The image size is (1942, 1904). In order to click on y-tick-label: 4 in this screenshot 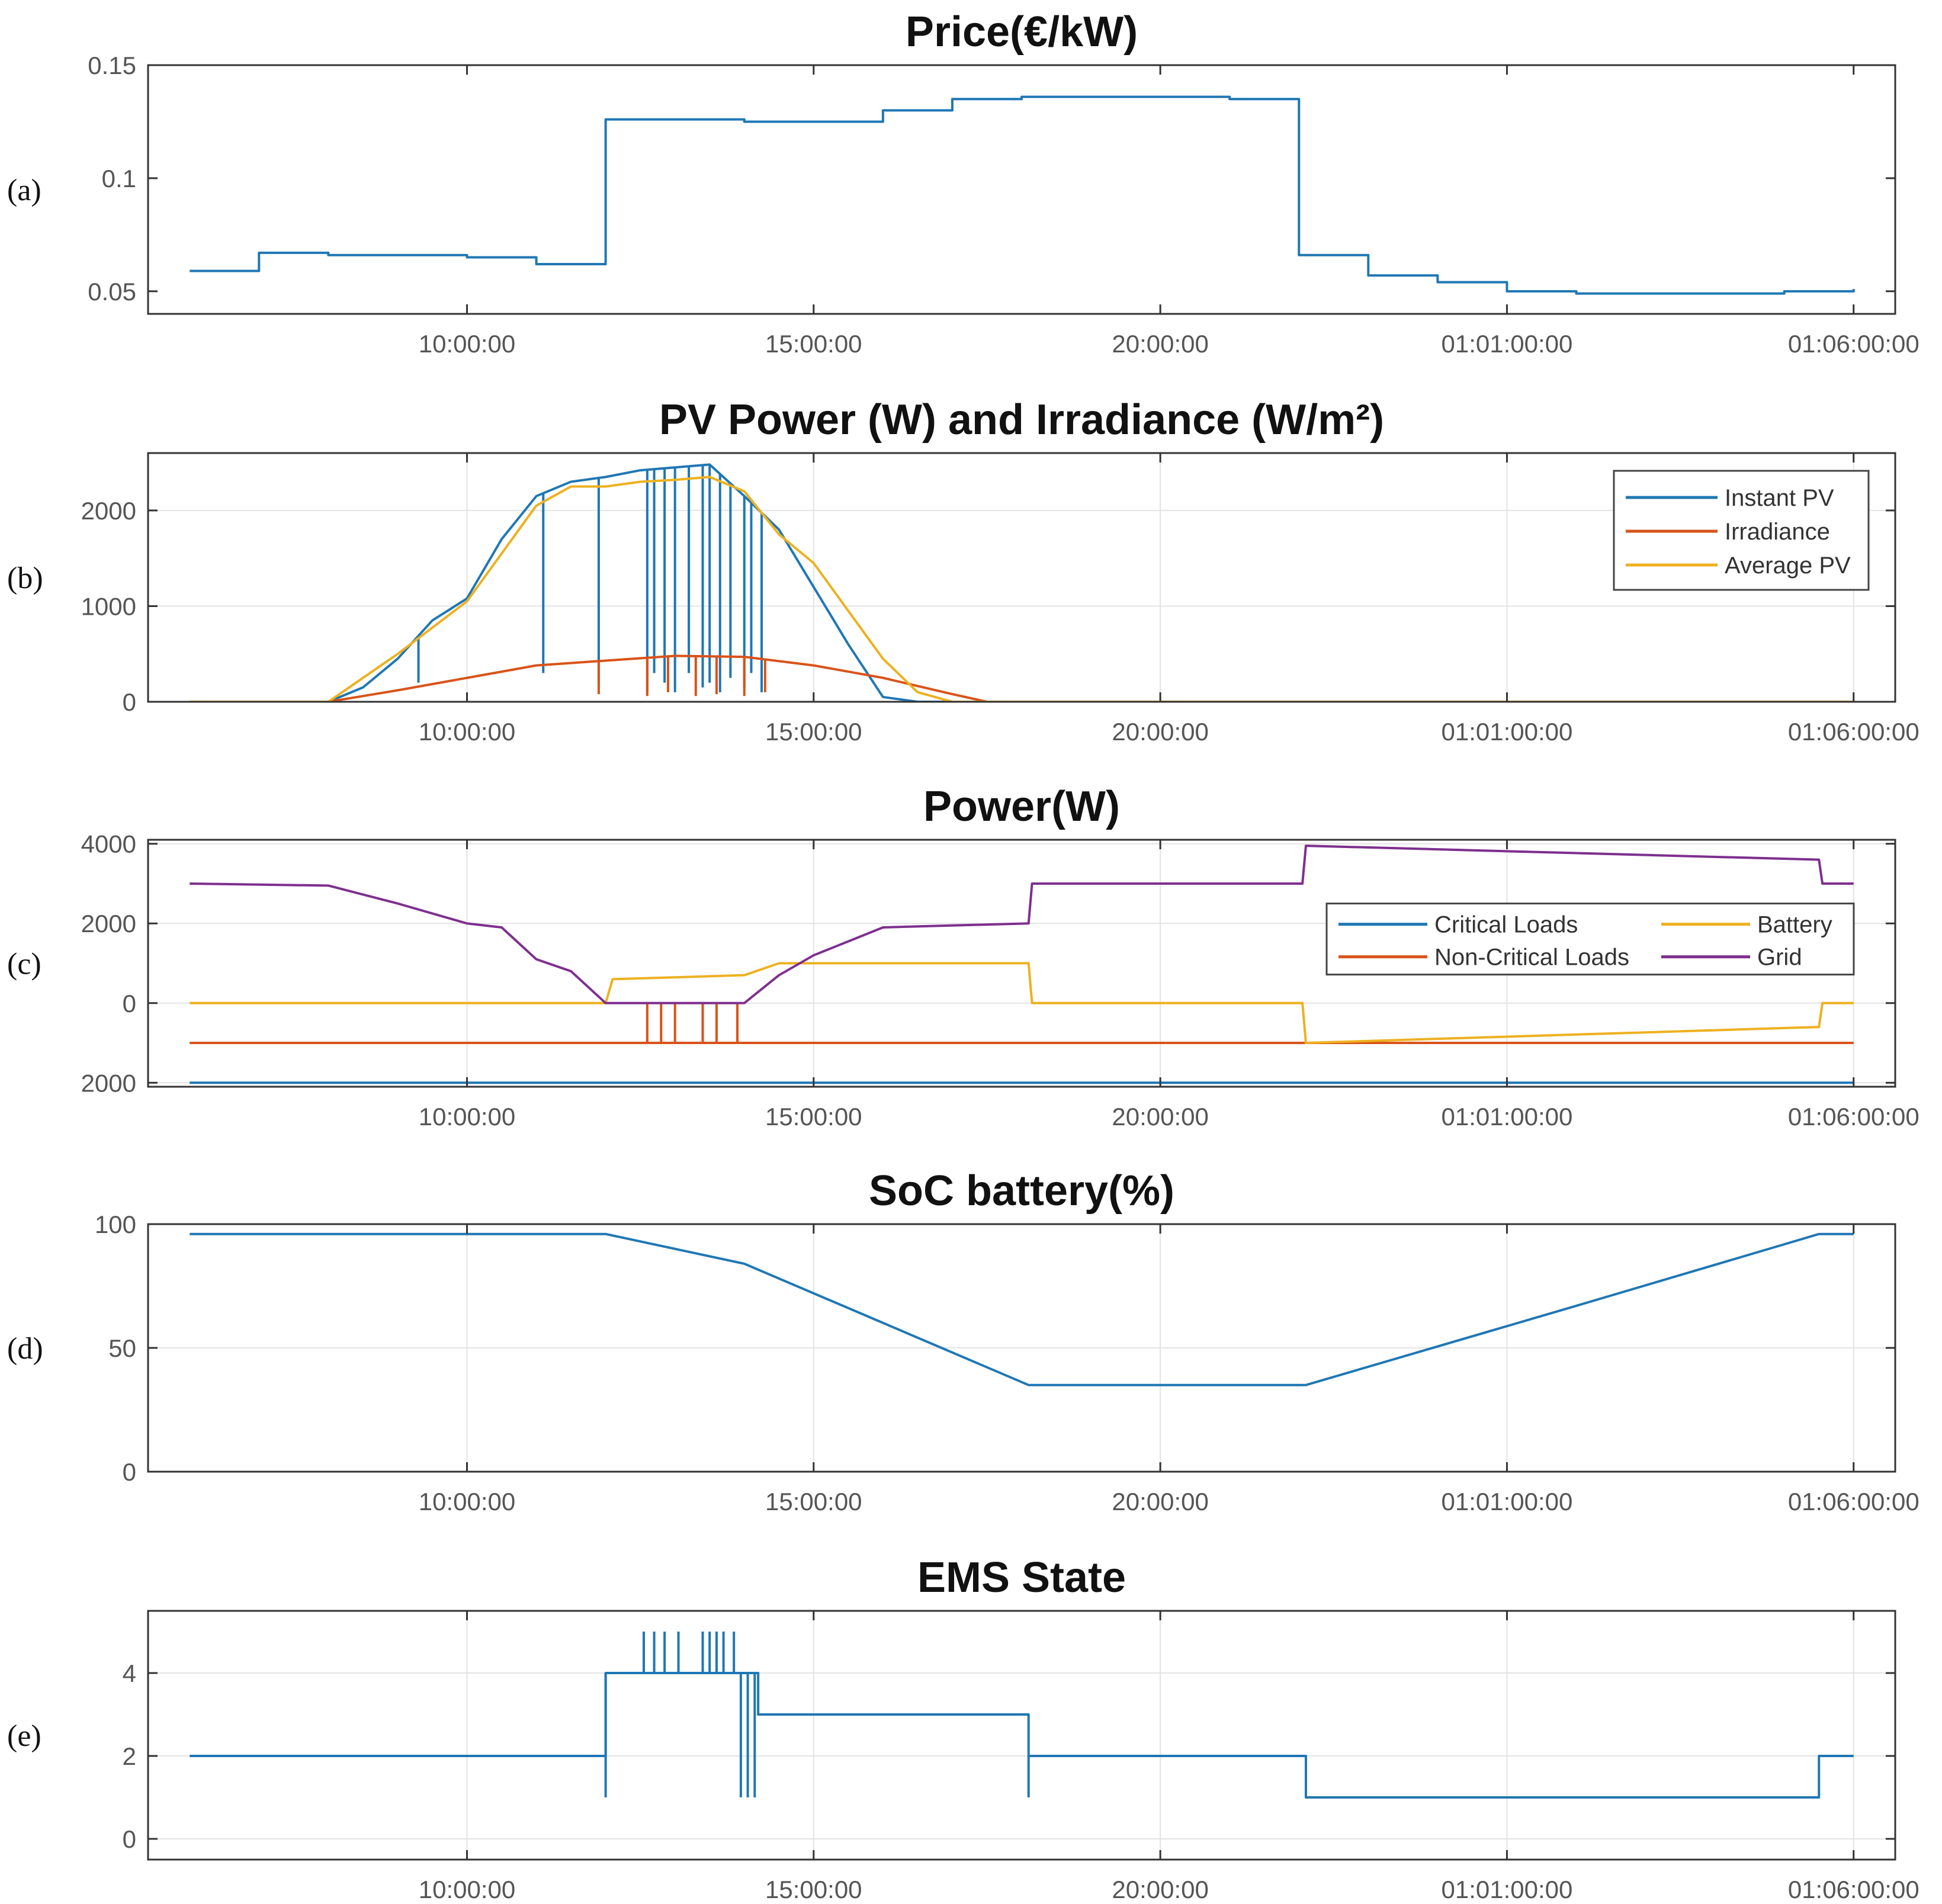, I will do `click(129, 1673)`.